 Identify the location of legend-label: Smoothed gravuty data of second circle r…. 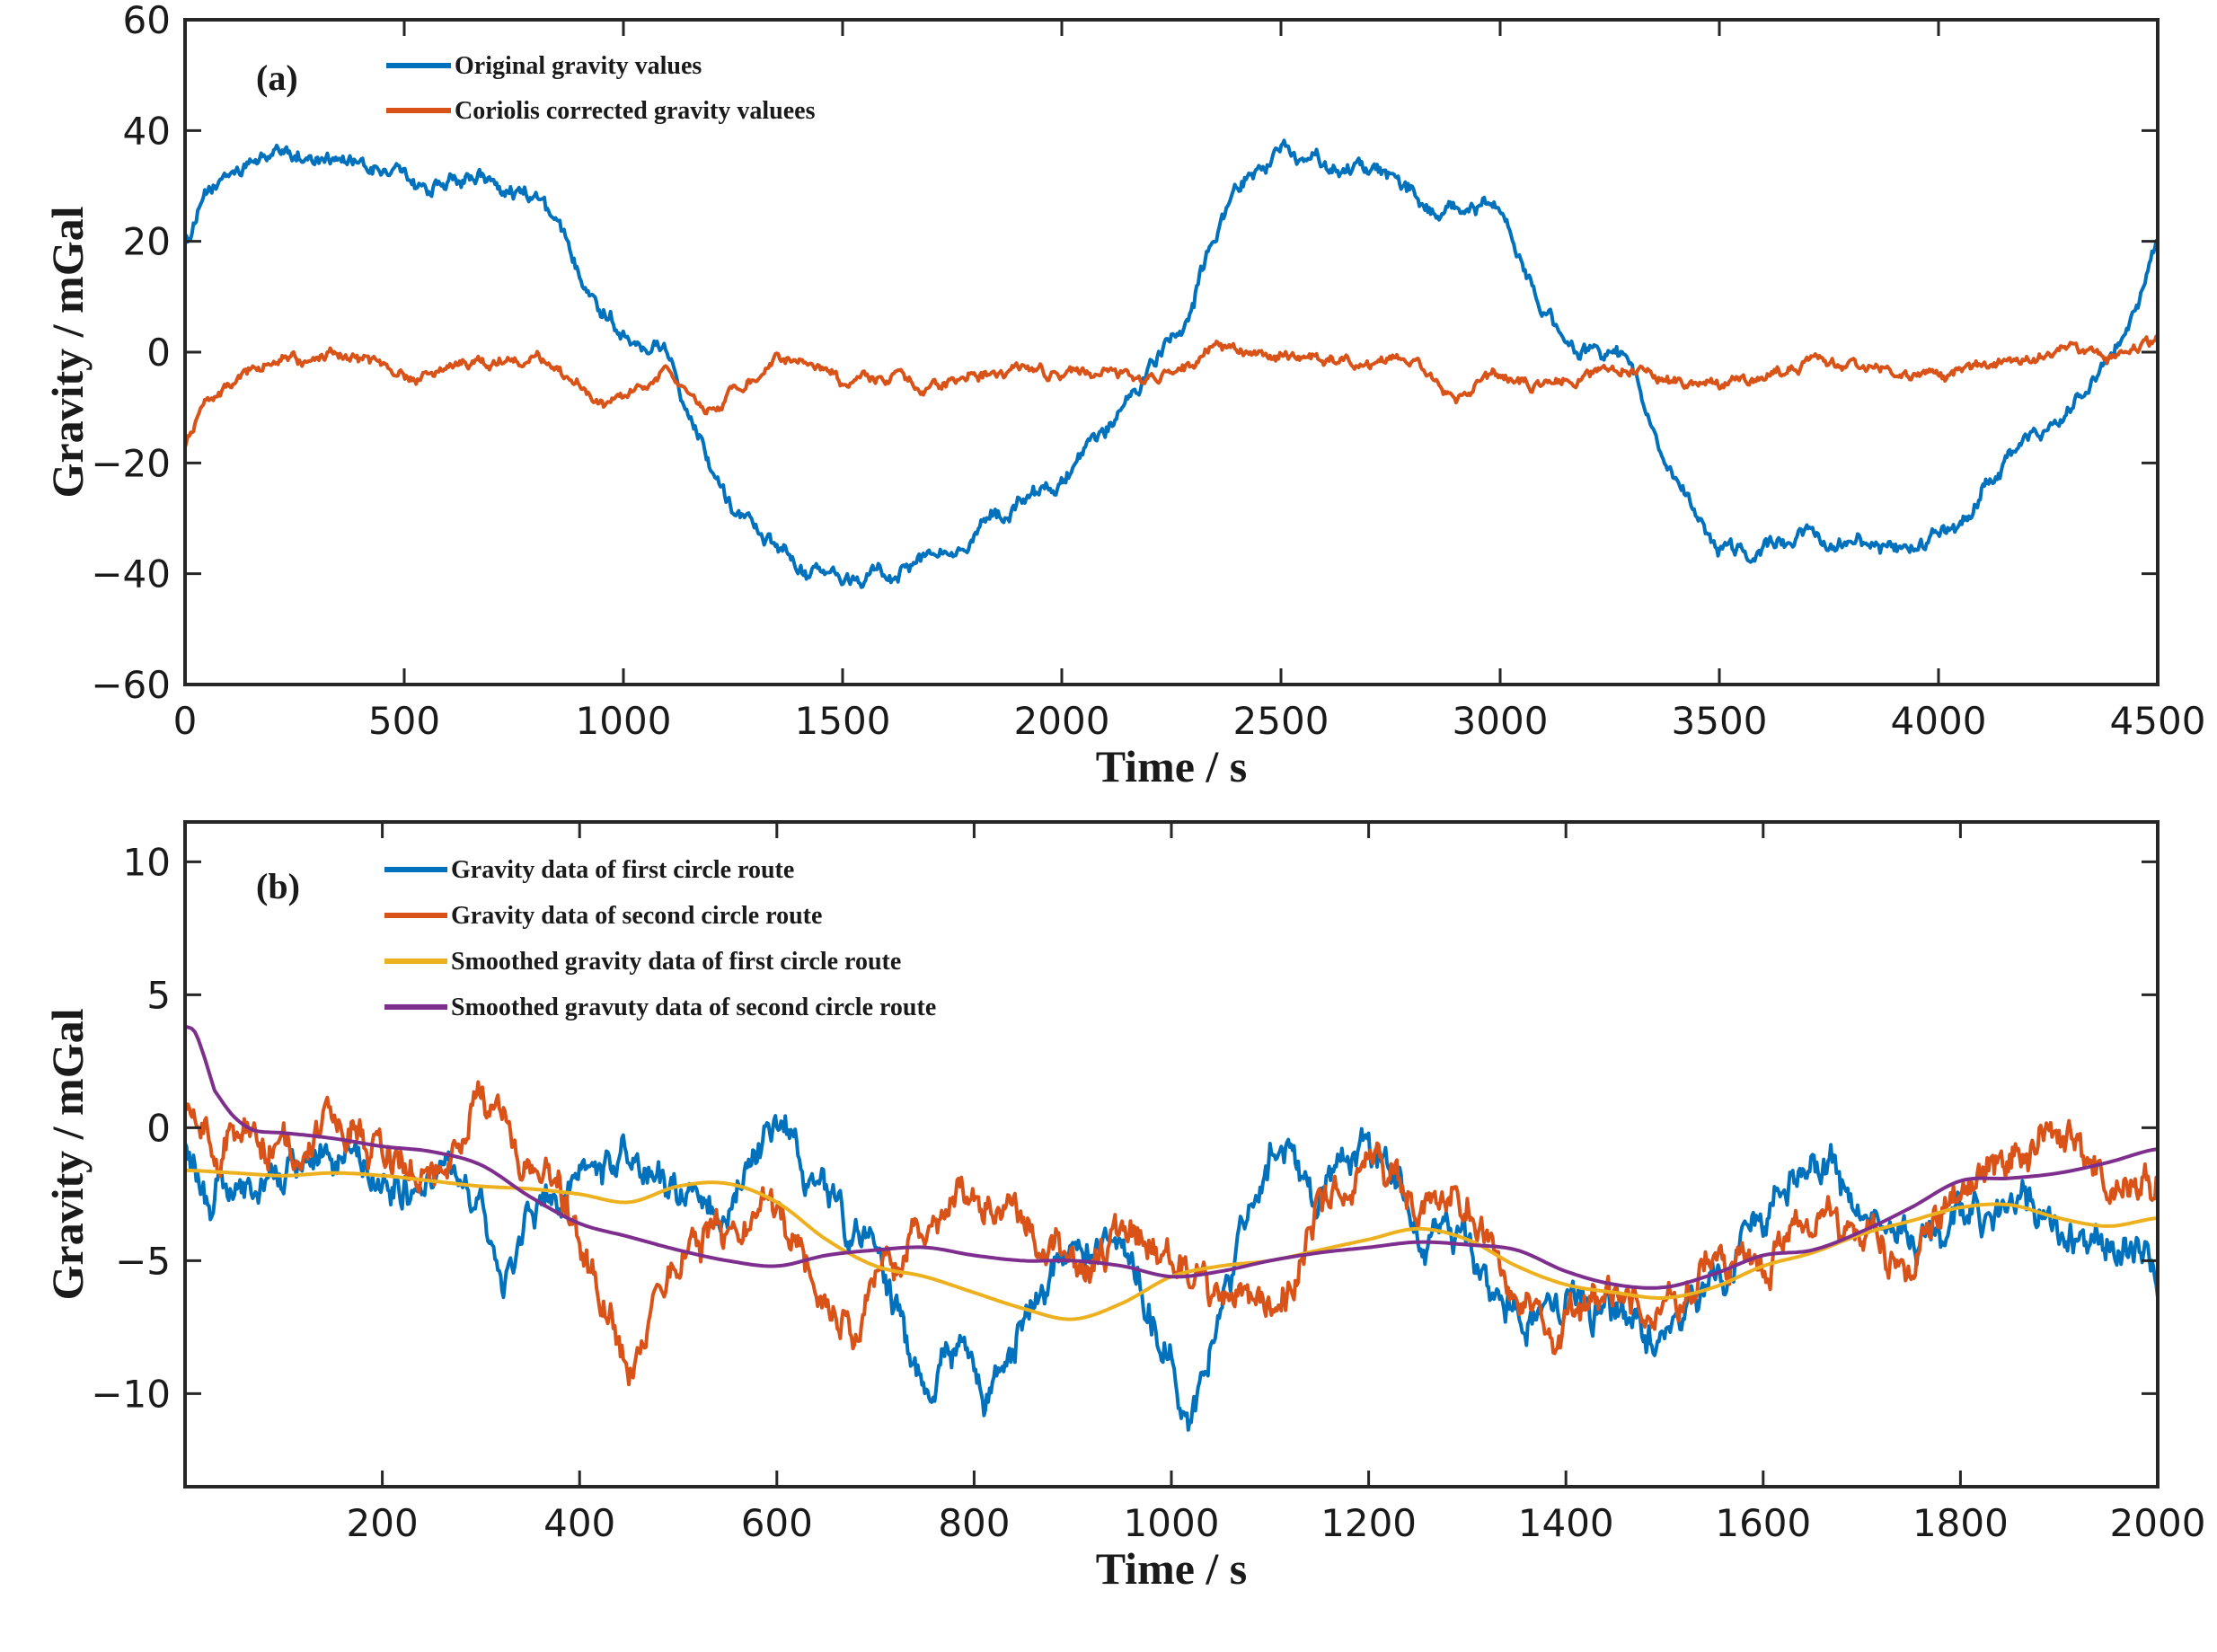
(694, 1007).